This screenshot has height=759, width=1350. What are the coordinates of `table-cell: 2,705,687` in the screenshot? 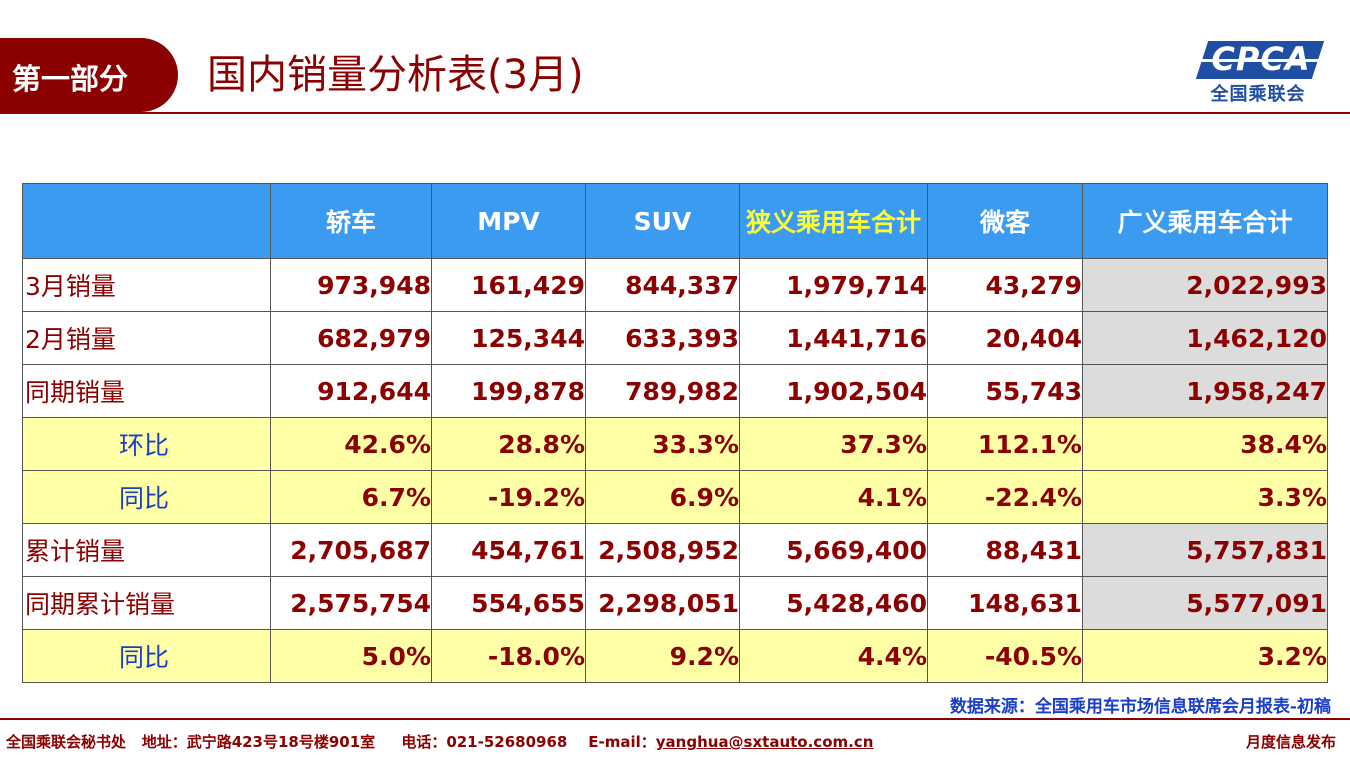 It's located at (351, 550).